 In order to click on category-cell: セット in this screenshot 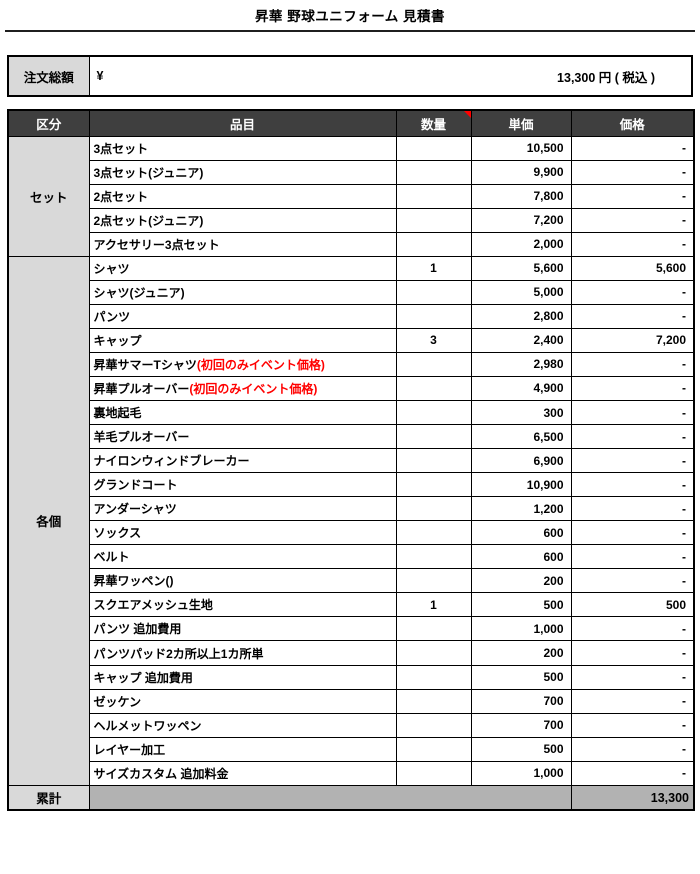, I will do `click(48, 196)`.